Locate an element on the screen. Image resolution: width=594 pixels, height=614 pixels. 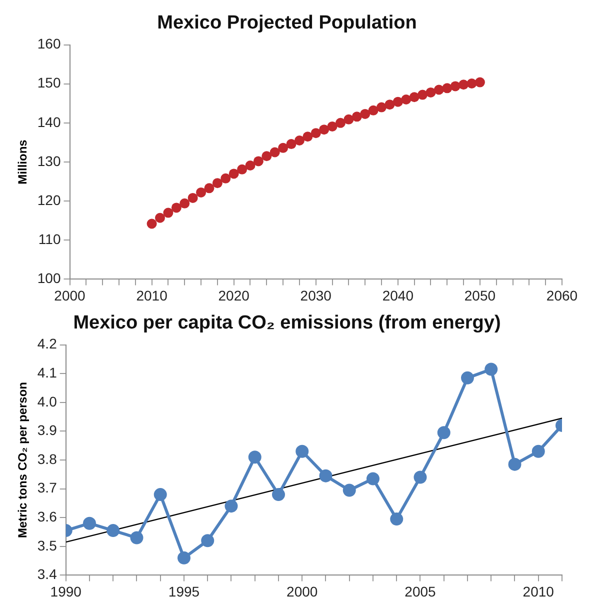
y-tick-label: 130 is located at coordinates (49, 160).